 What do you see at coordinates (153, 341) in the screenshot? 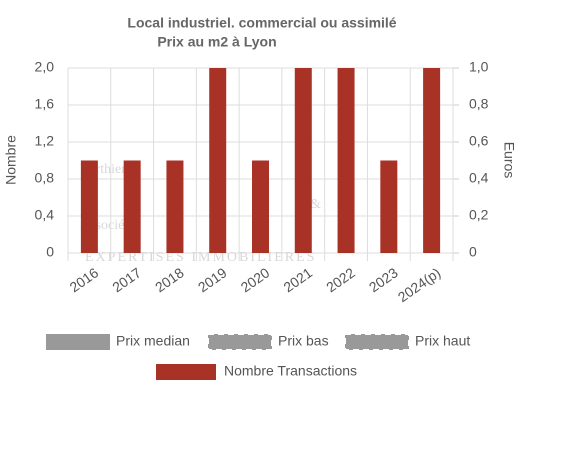
I see `legend-label: Prix median` at bounding box center [153, 341].